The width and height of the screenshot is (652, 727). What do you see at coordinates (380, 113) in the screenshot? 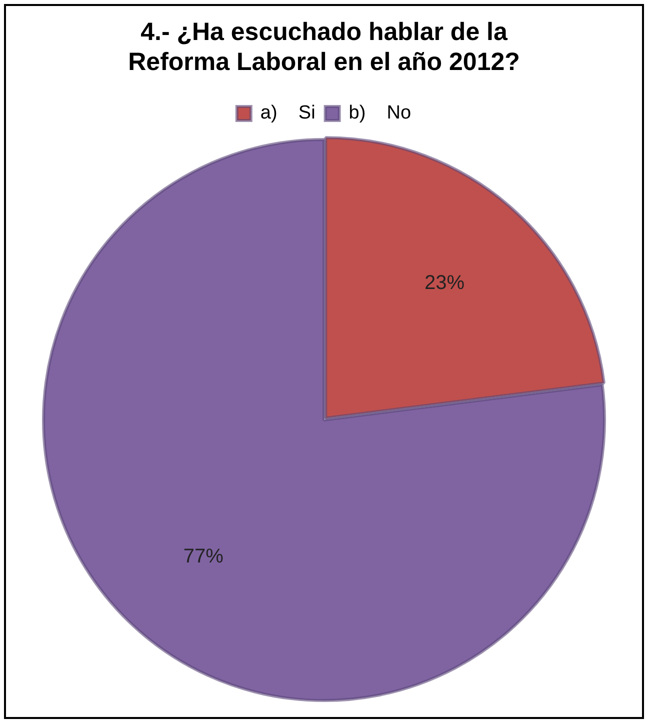
I see `legend-label: b) No` at bounding box center [380, 113].